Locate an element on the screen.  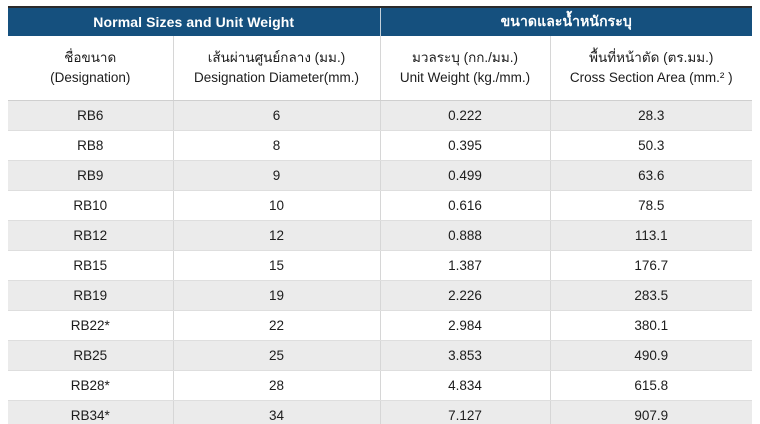
table-row: RB22* 22 2.984 380.1 is located at coordinates (380, 325).